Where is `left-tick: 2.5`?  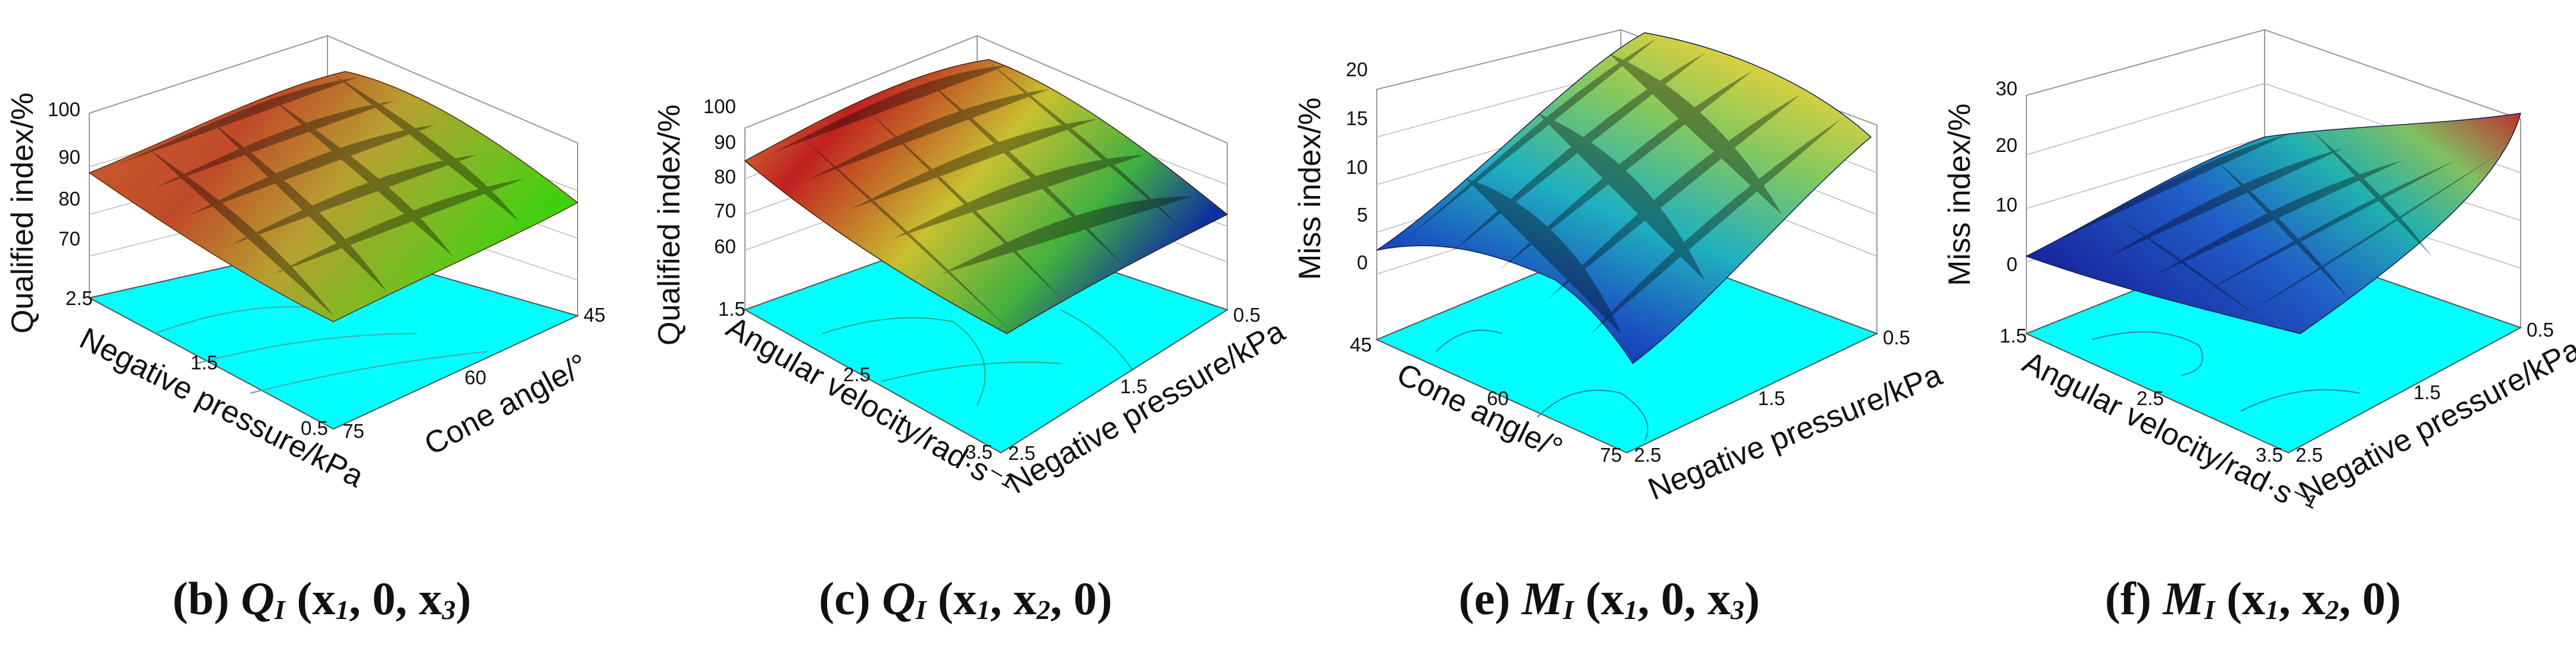
left-tick: 2.5 is located at coordinates (2150, 398).